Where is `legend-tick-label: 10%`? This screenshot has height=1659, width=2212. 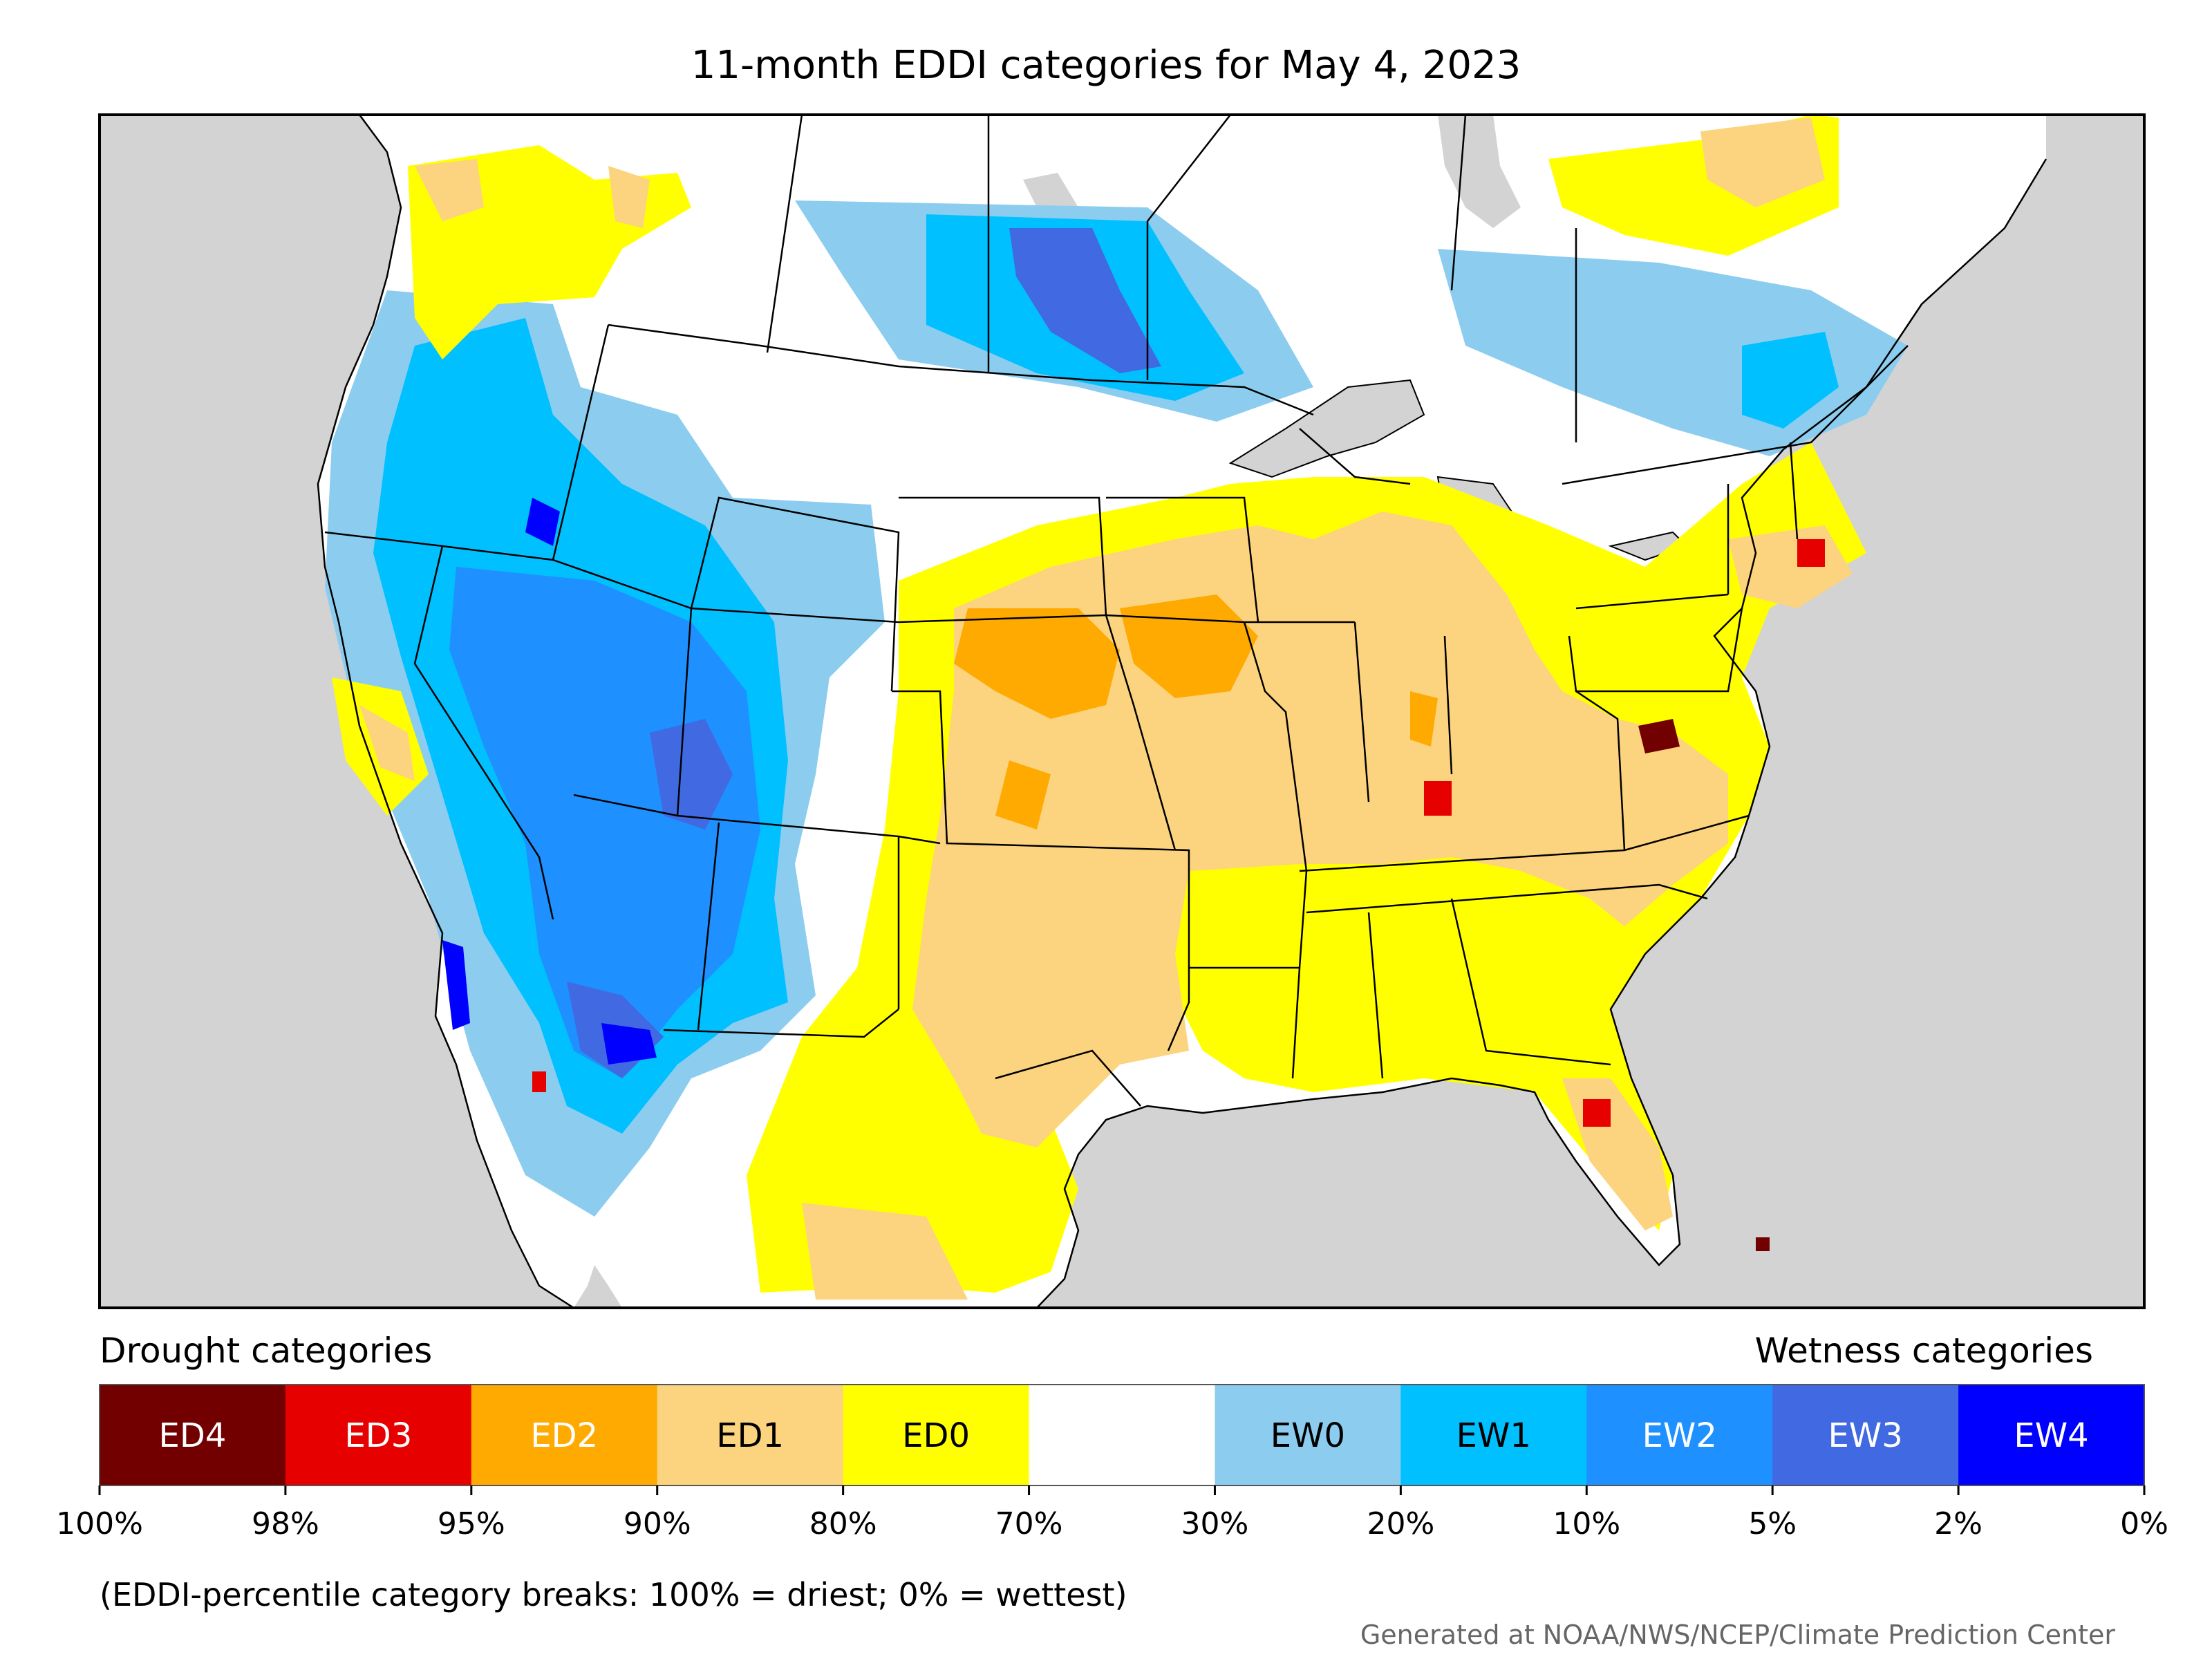 legend-tick-label: 10% is located at coordinates (1586, 1523).